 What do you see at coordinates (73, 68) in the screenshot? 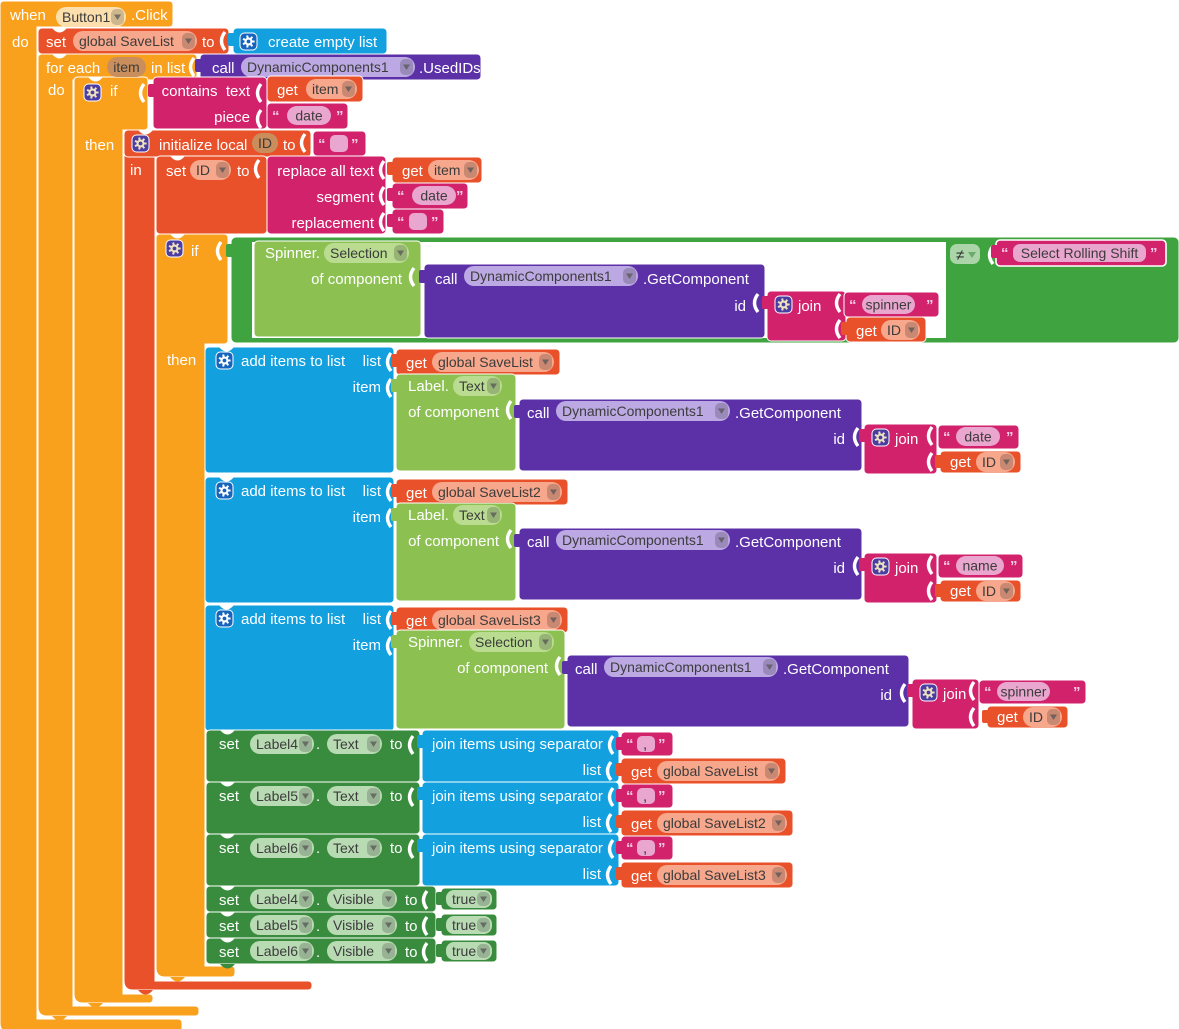
I see `svg-text: for each` at bounding box center [73, 68].